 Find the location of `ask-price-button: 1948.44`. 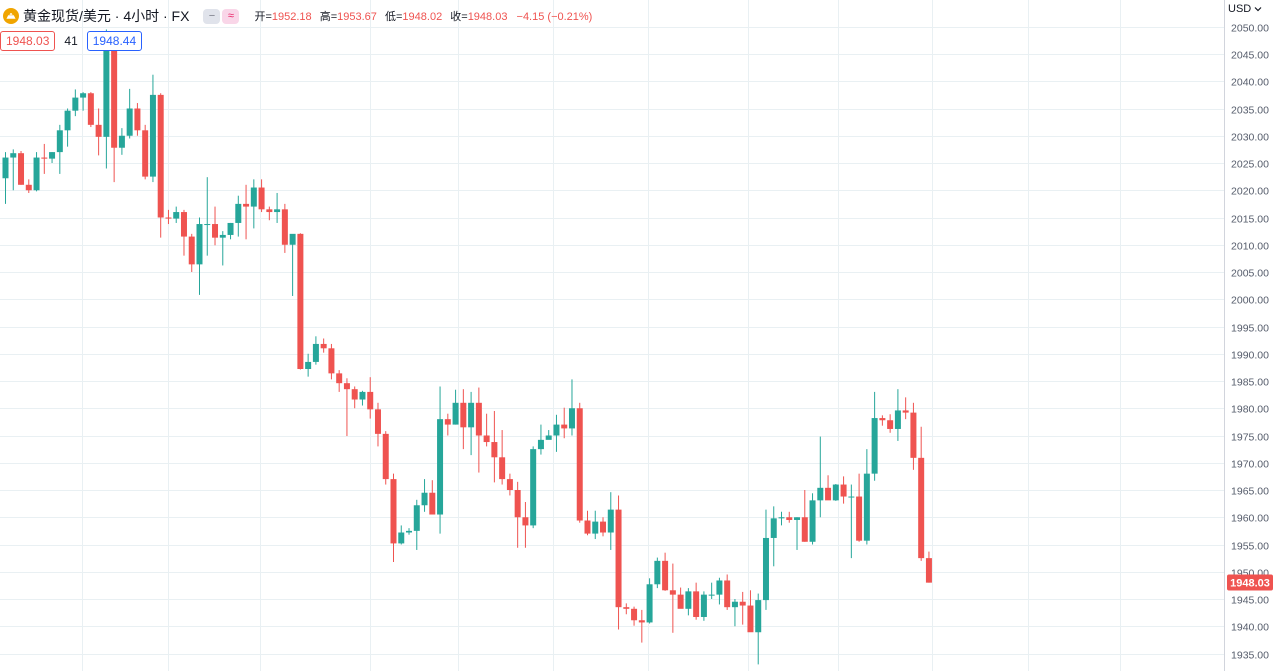

ask-price-button: 1948.44 is located at coordinates (114, 41).